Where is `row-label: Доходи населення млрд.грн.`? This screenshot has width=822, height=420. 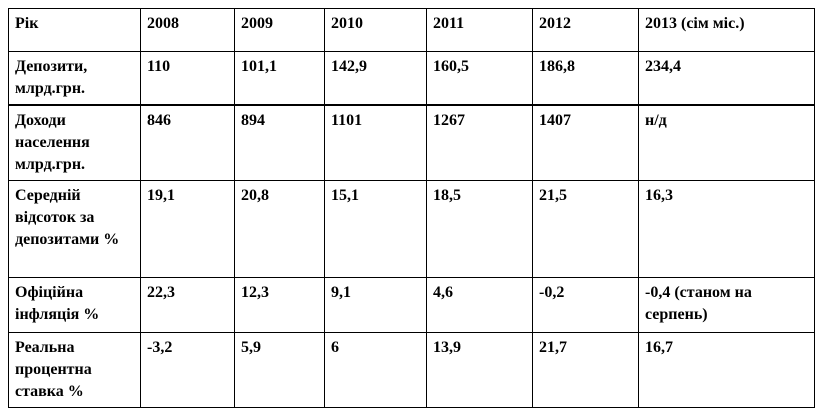
row-label: Доходи населення млрд.грн. is located at coordinates (74, 142).